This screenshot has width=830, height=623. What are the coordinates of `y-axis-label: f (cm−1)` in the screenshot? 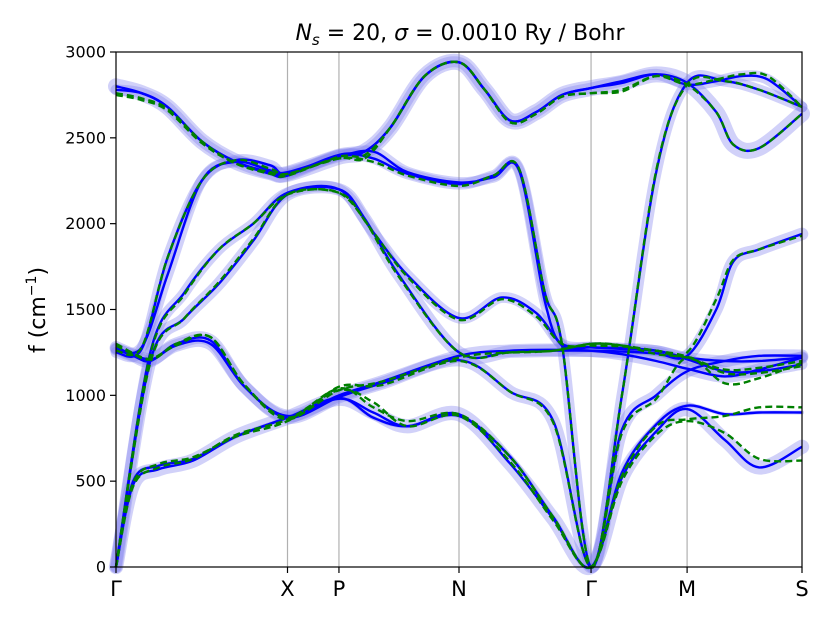 It's located at (37, 310).